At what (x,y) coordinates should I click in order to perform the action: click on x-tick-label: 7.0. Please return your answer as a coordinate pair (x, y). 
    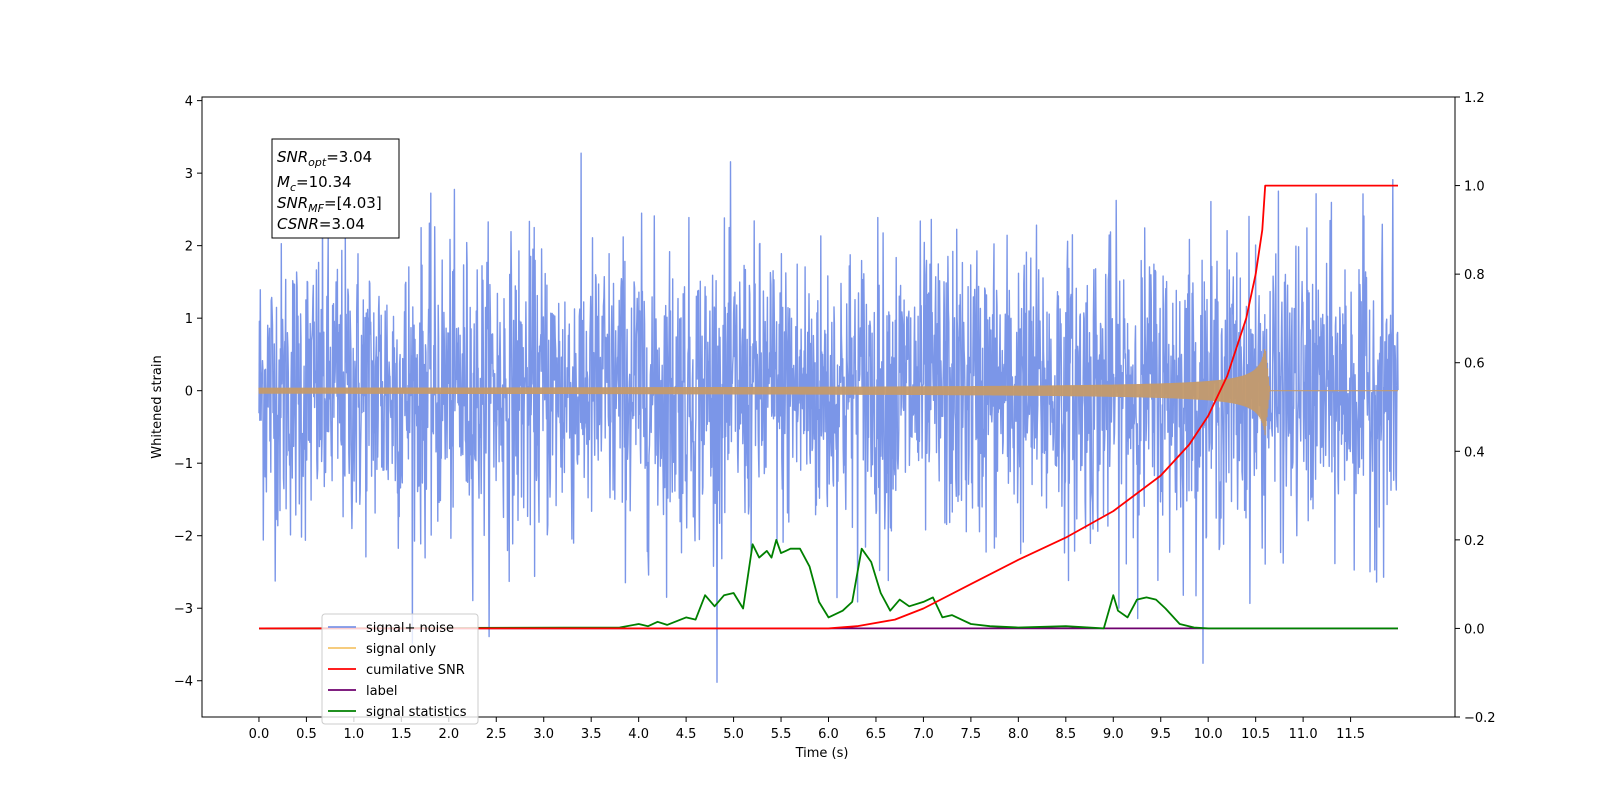
    Looking at the image, I should click on (923, 734).